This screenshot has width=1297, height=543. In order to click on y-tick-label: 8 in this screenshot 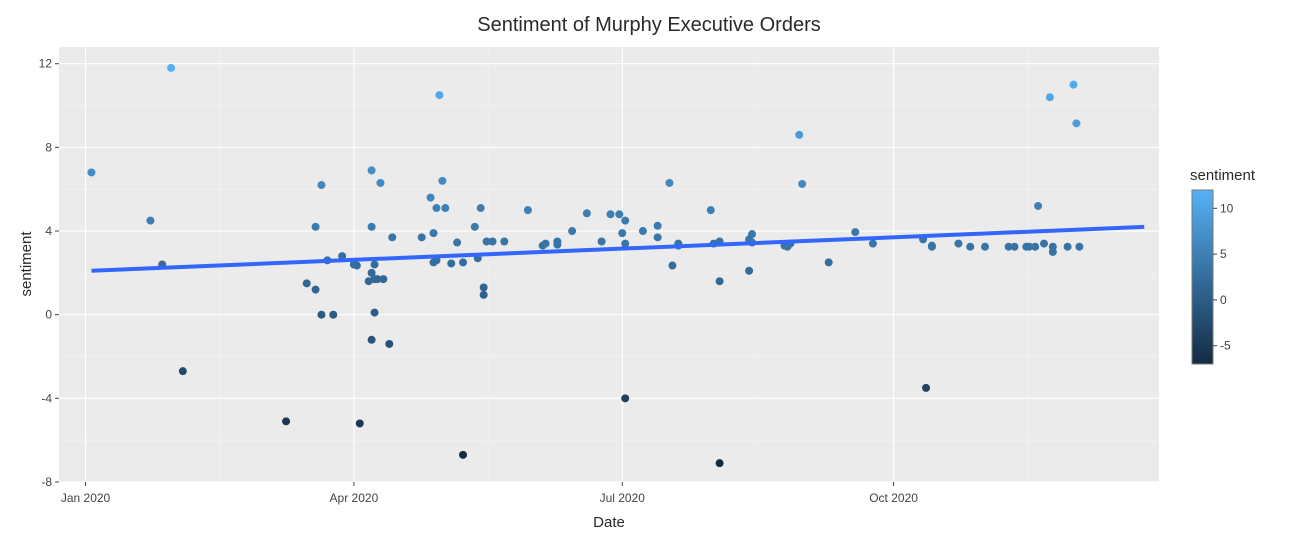, I will do `click(48, 147)`.